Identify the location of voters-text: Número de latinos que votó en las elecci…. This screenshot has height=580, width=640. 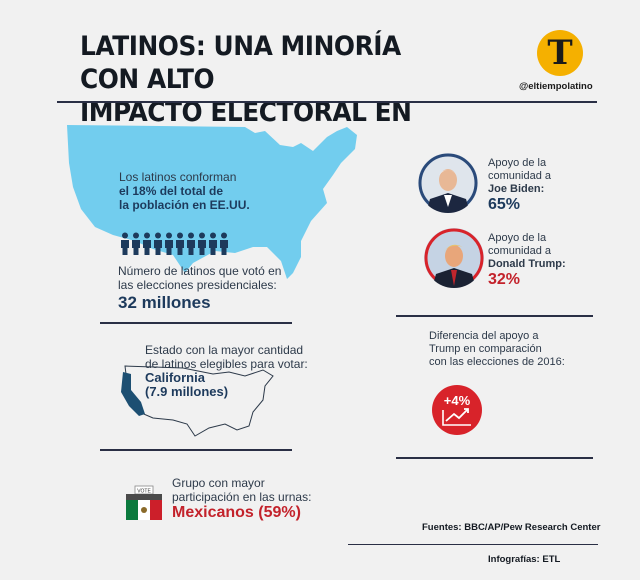
(200, 288).